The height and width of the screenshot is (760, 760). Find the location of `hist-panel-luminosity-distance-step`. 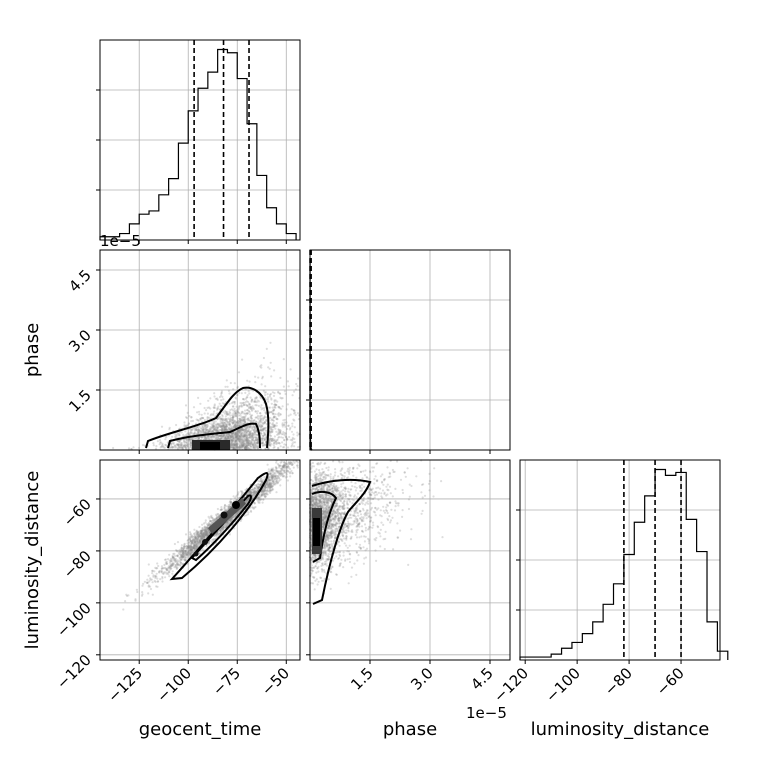

hist-panel-luminosity-distance-step is located at coordinates (624, 564).